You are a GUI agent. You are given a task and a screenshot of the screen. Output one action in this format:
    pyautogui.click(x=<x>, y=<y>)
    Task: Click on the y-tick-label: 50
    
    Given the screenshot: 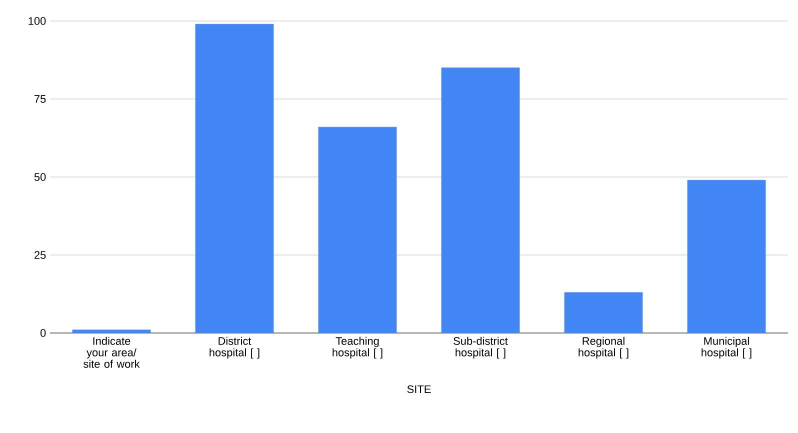 What is the action you would take?
    pyautogui.click(x=40, y=177)
    